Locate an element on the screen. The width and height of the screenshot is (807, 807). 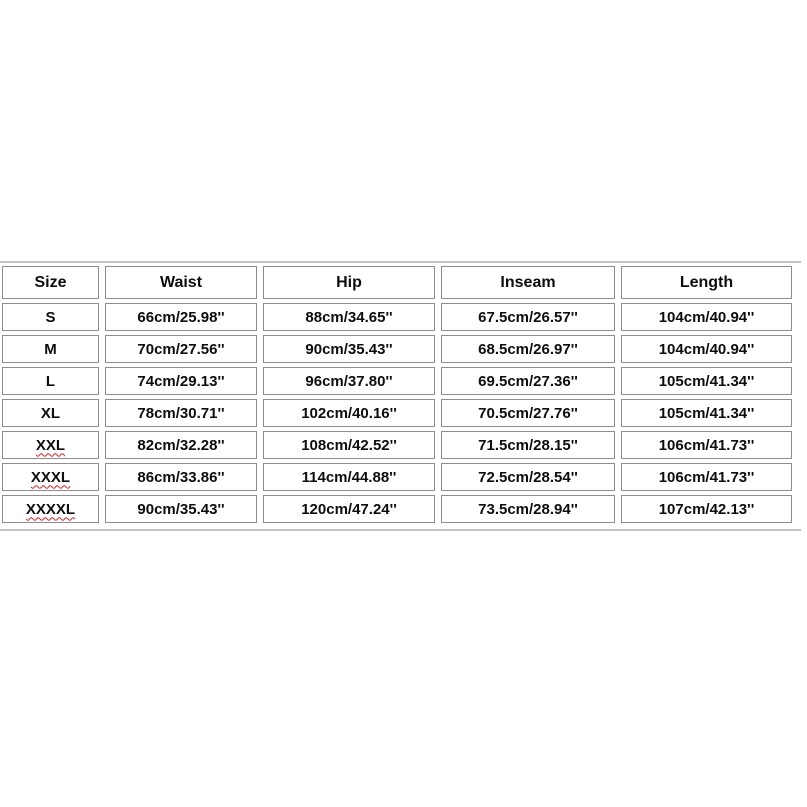
waist-value-cell: 90cm/35.43'' is located at coordinates (181, 509).